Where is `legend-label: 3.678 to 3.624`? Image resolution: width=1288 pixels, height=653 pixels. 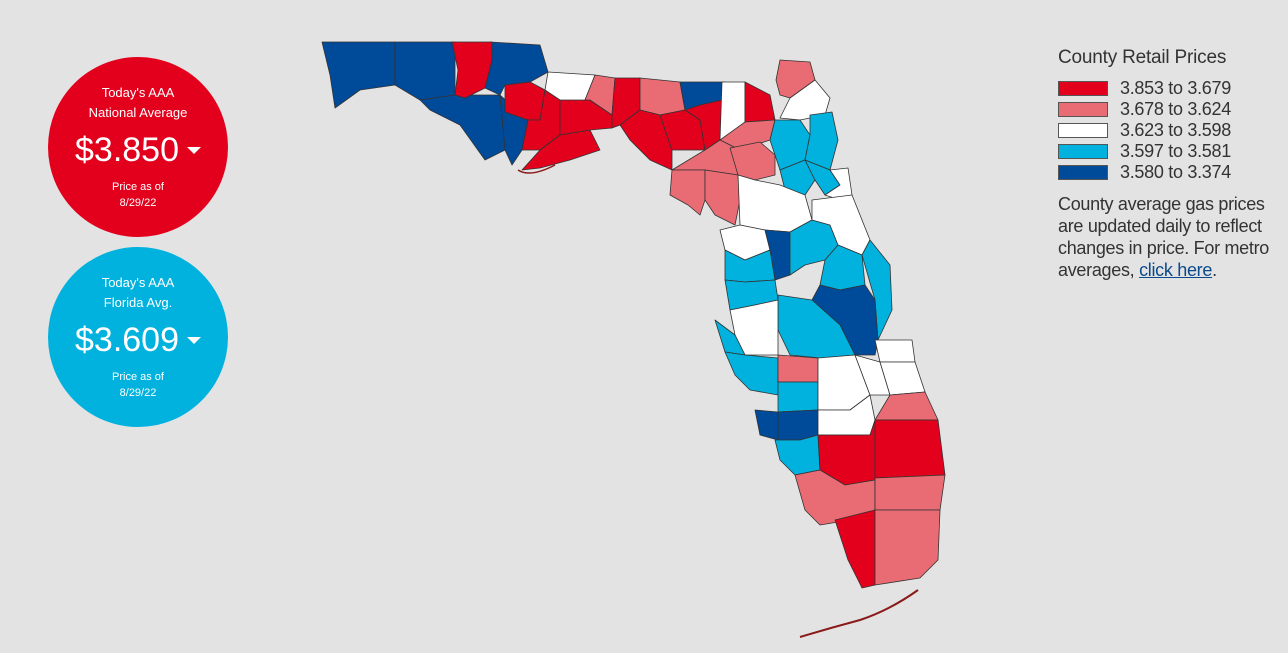
legend-label: 3.678 to 3.624 is located at coordinates (1175, 109).